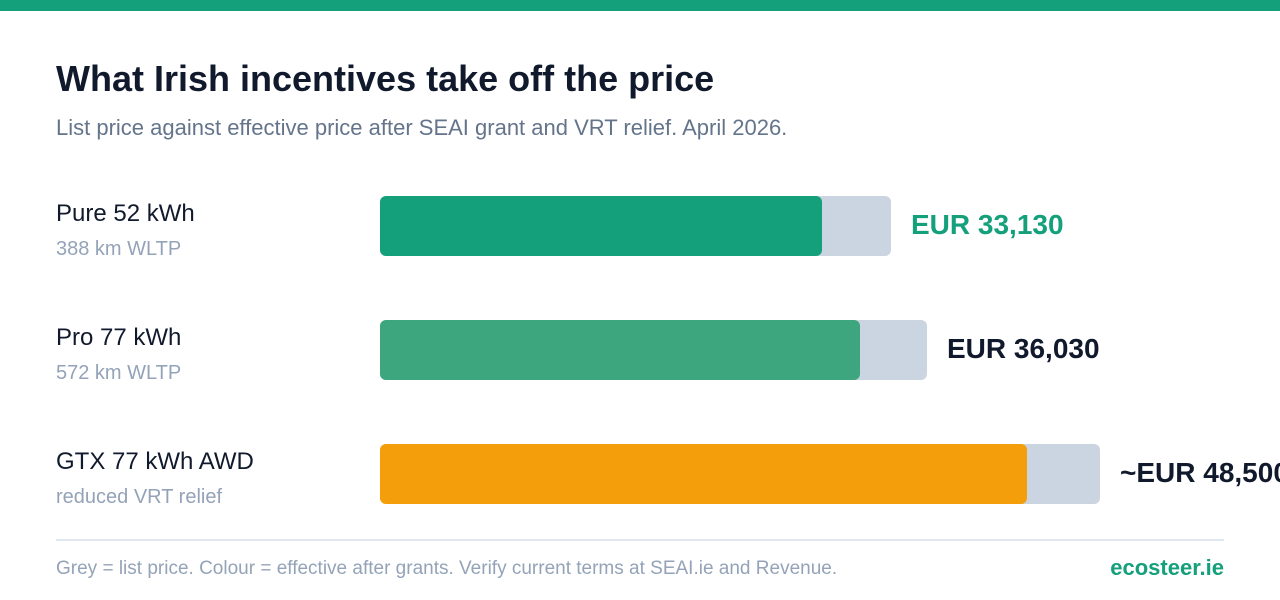  What do you see at coordinates (125, 213) in the screenshot?
I see `bar-label: Pure 52 kWh` at bounding box center [125, 213].